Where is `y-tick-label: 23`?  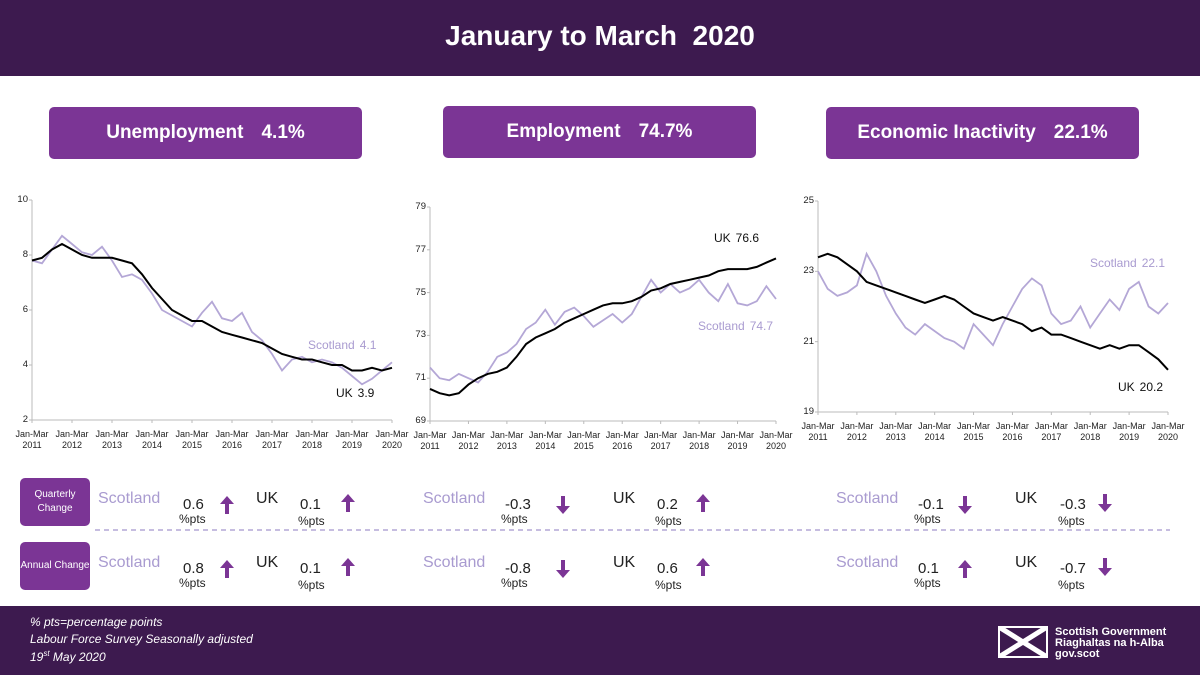
y-tick-label: 23 is located at coordinates (808, 271).